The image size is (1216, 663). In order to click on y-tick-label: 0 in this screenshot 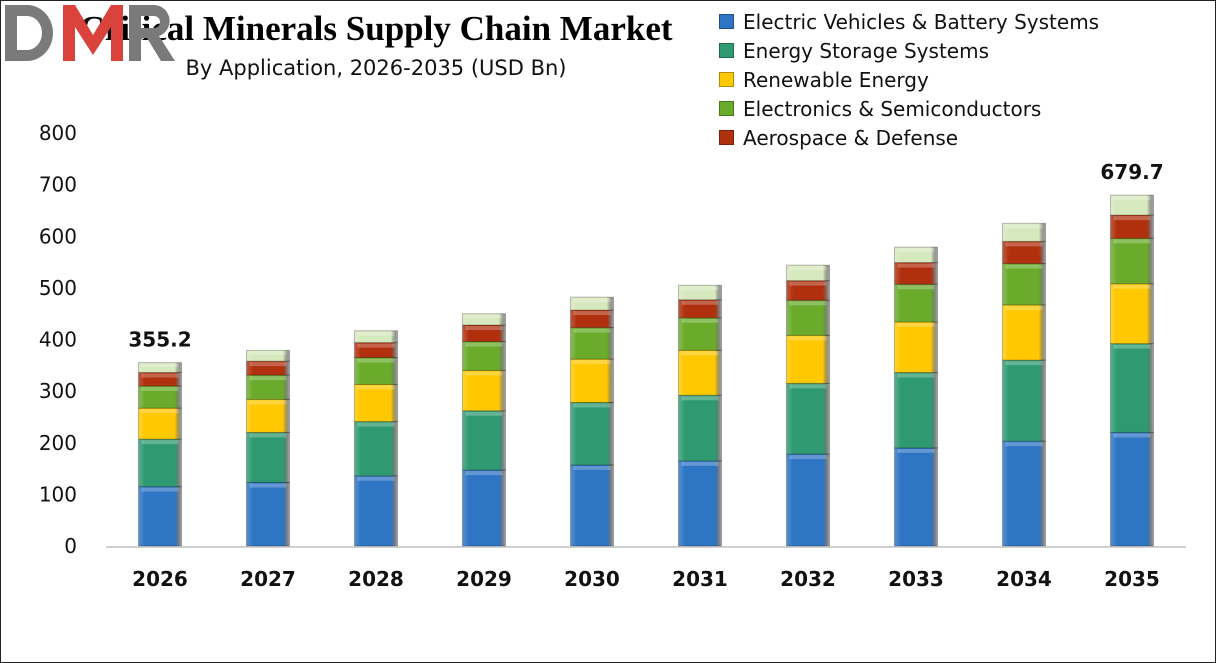, I will do `click(70, 546)`.